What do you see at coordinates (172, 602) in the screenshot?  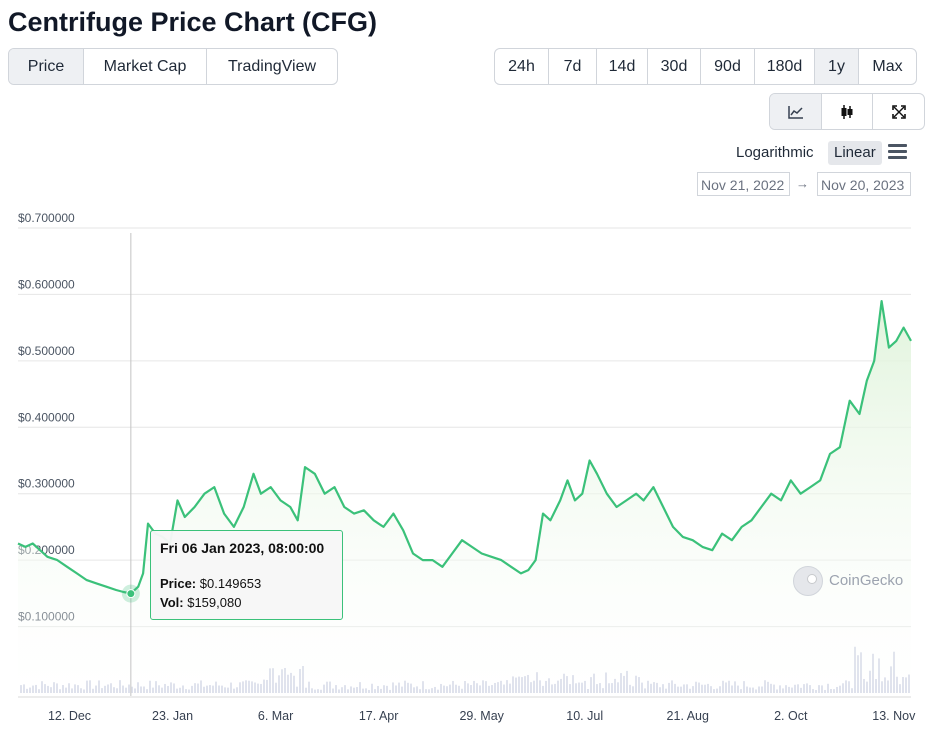 I see `tooltip-vol-label: Vol:` at bounding box center [172, 602].